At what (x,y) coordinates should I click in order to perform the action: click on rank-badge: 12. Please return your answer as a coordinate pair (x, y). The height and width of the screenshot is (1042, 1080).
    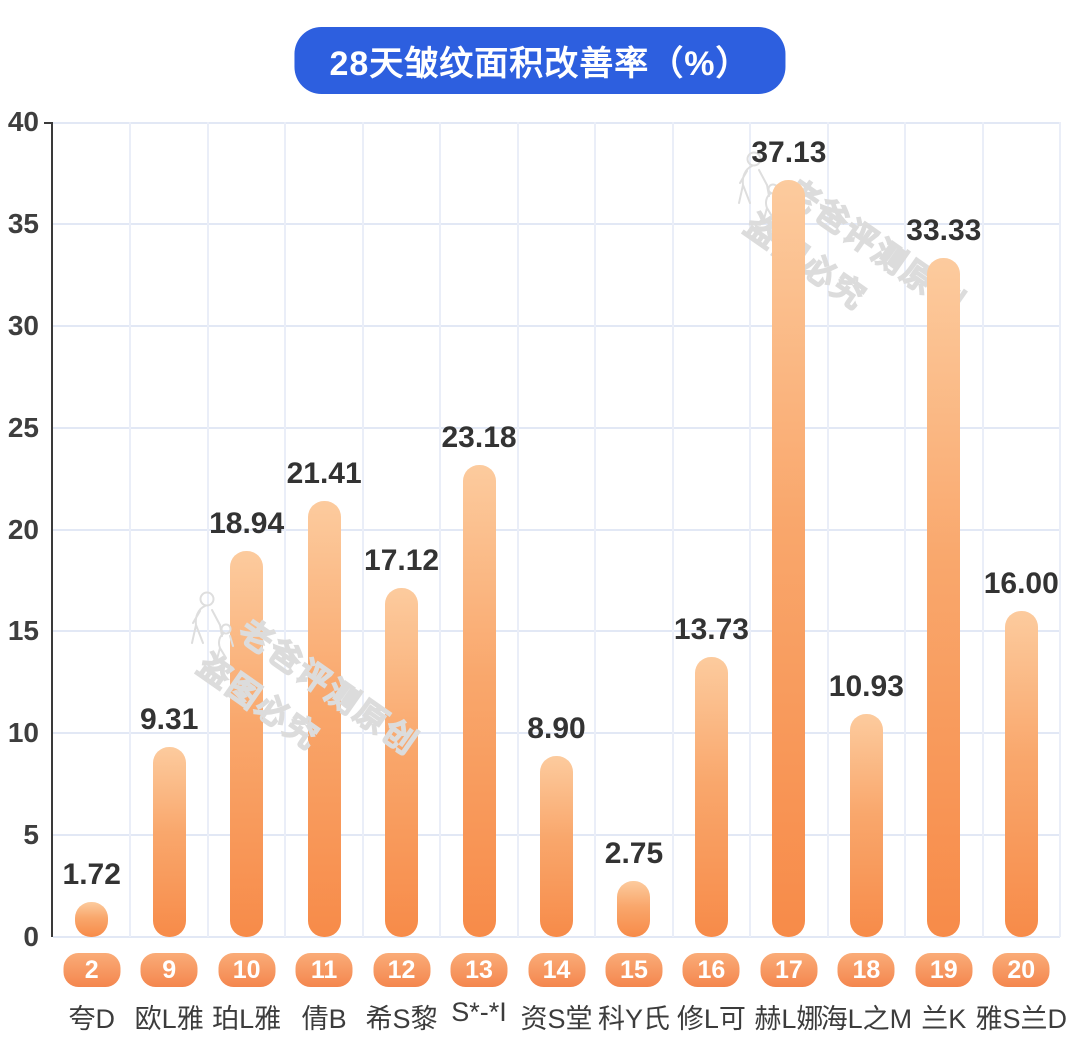
    Looking at the image, I should click on (402, 970).